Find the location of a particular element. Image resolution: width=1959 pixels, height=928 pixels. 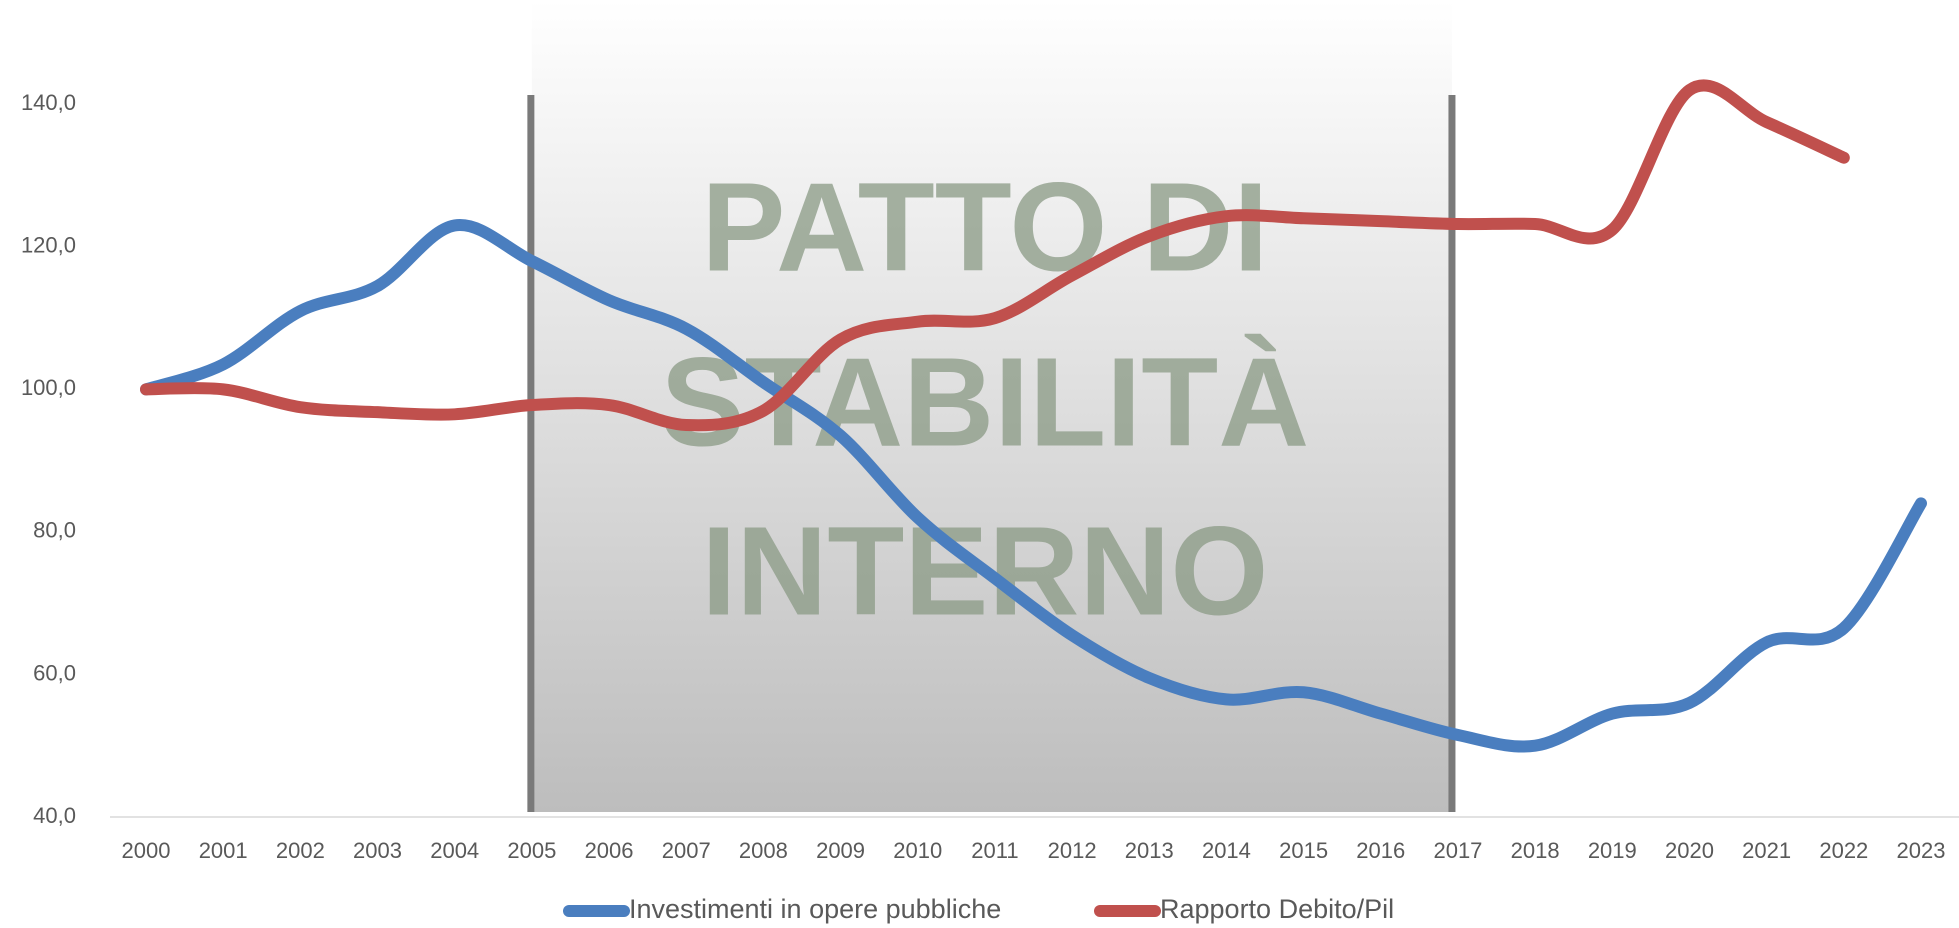

x-tick-label: 2007 is located at coordinates (686, 850).